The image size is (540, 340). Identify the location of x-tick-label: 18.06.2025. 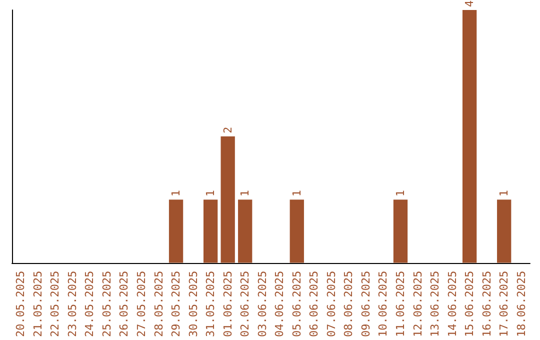
(521, 304).